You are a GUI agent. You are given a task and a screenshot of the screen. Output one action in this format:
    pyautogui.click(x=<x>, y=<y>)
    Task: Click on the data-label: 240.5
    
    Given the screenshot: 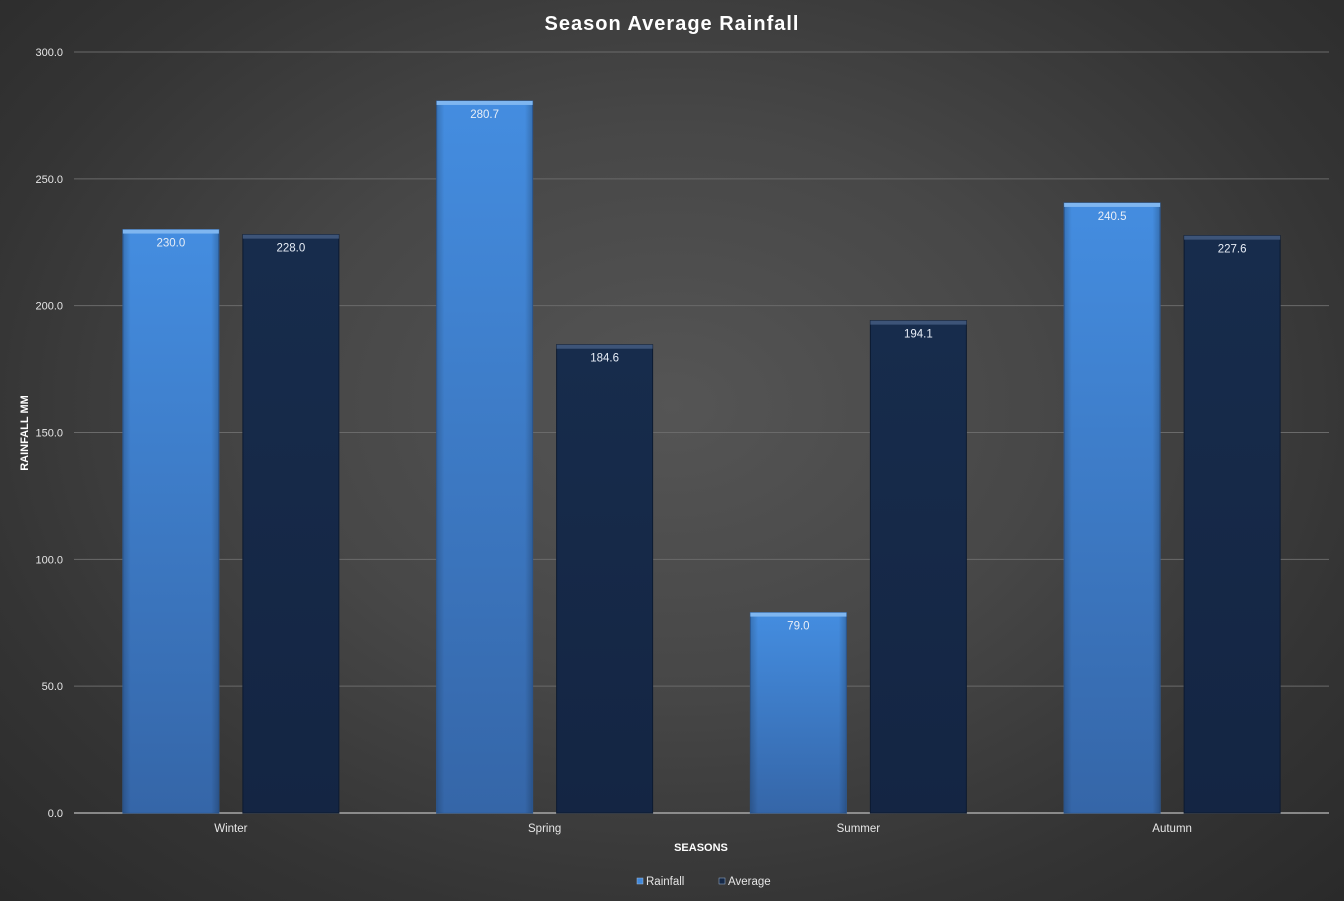 What is the action you would take?
    pyautogui.click(x=1112, y=217)
    